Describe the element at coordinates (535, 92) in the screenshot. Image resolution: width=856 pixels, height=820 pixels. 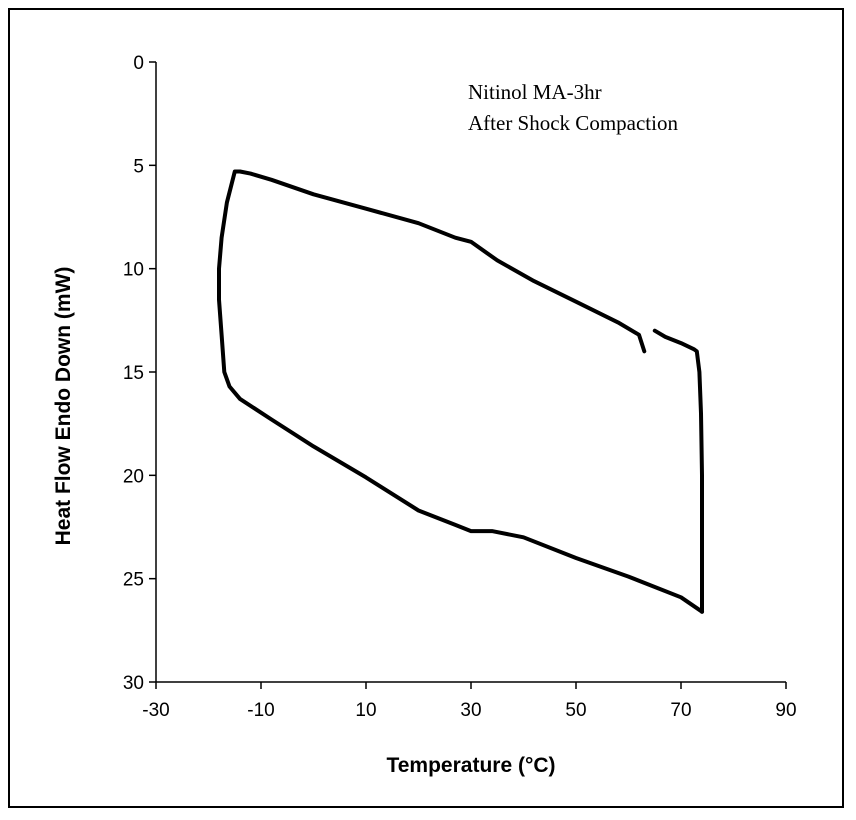
I see `annotation-line-1: Nitinol MA-3hr` at that location.